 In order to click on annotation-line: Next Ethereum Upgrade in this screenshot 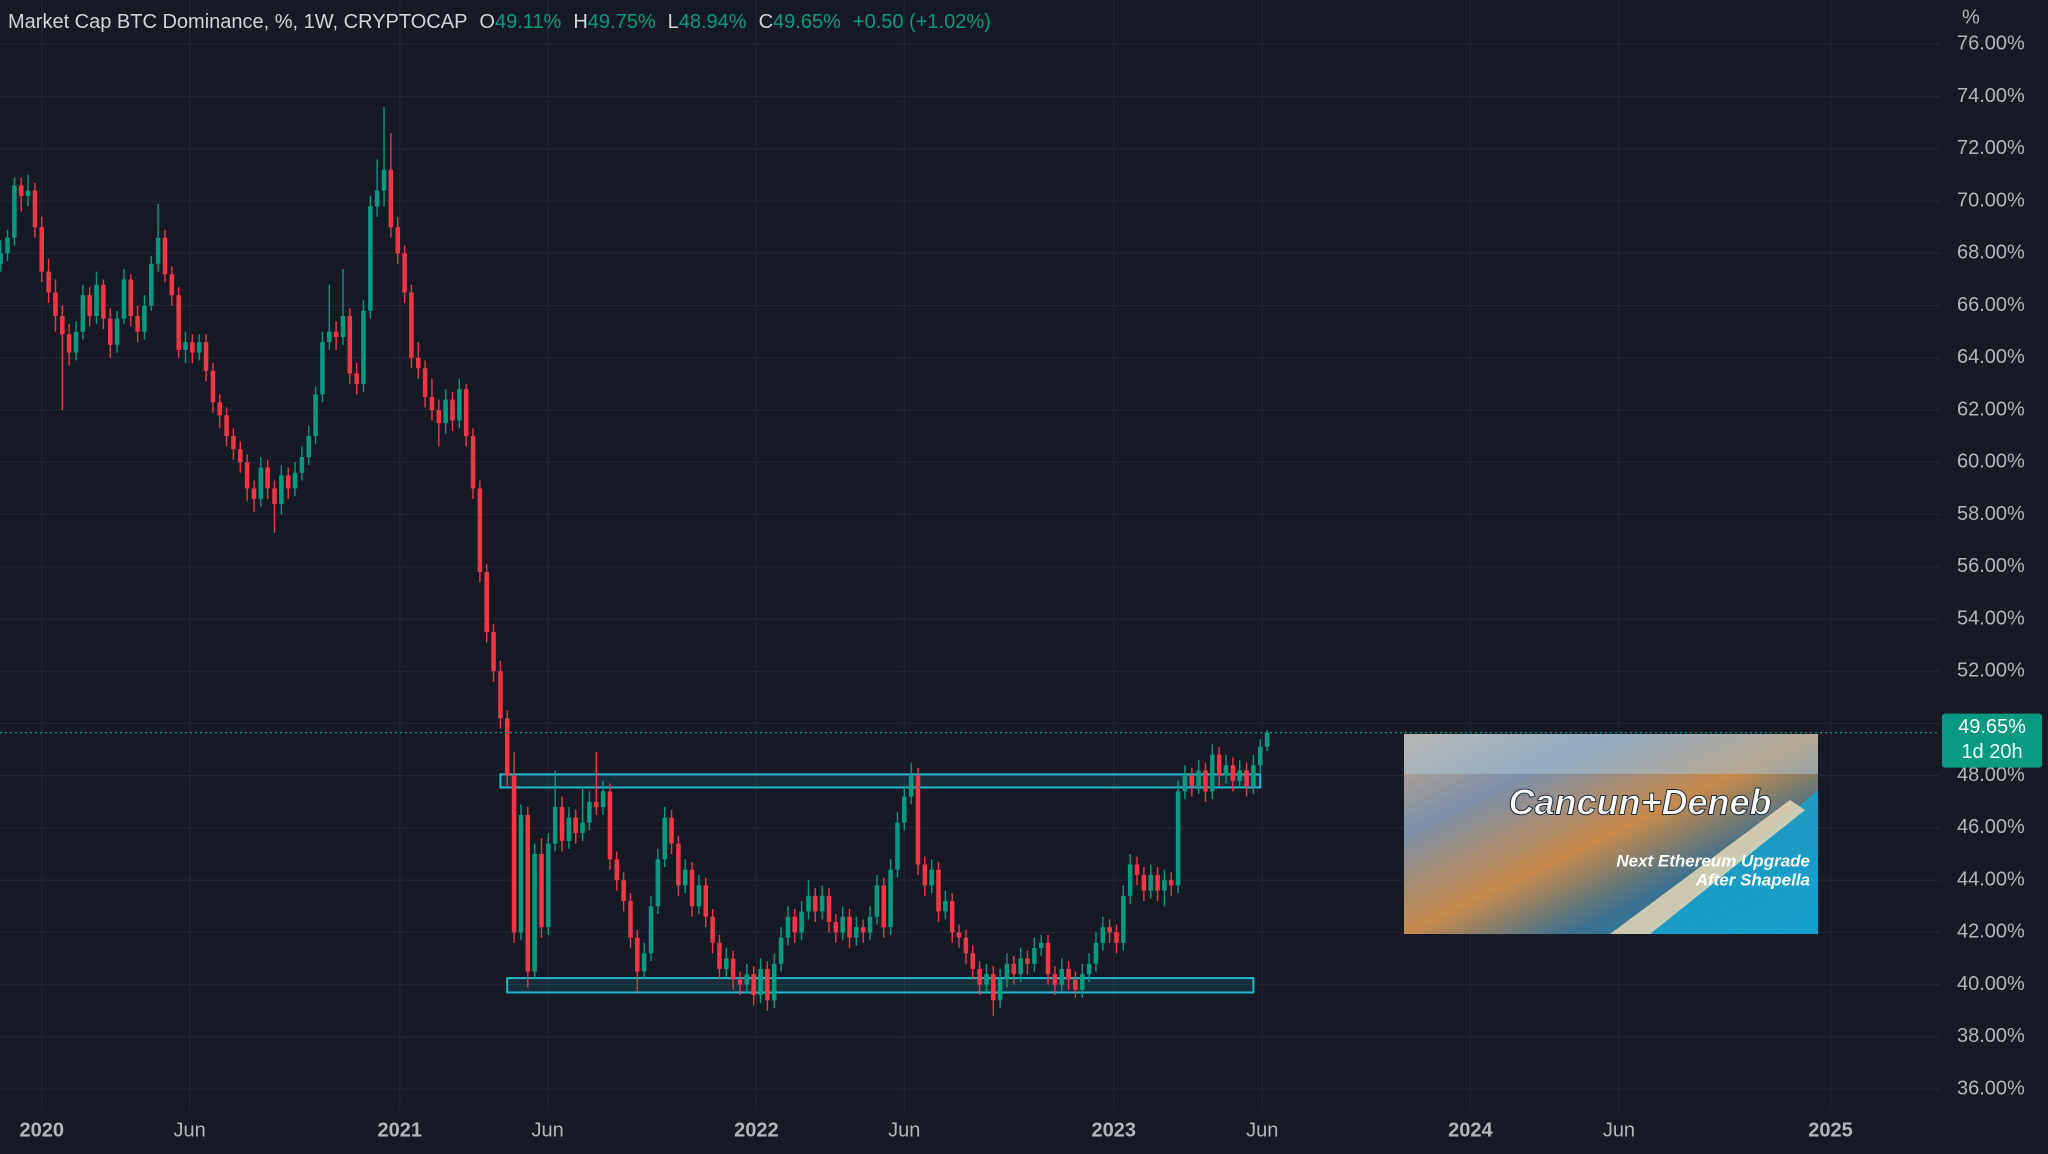, I will do `click(1713, 860)`.